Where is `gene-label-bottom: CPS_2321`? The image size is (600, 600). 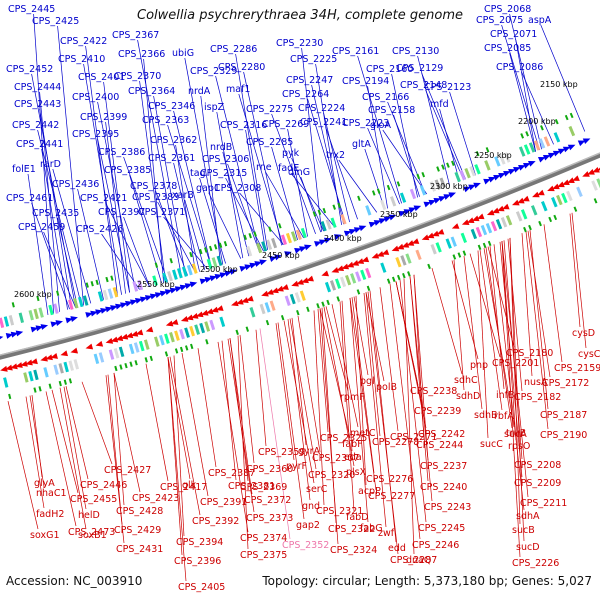
gene-label-bottom: CPS_2321 is located at coordinates (339, 511).